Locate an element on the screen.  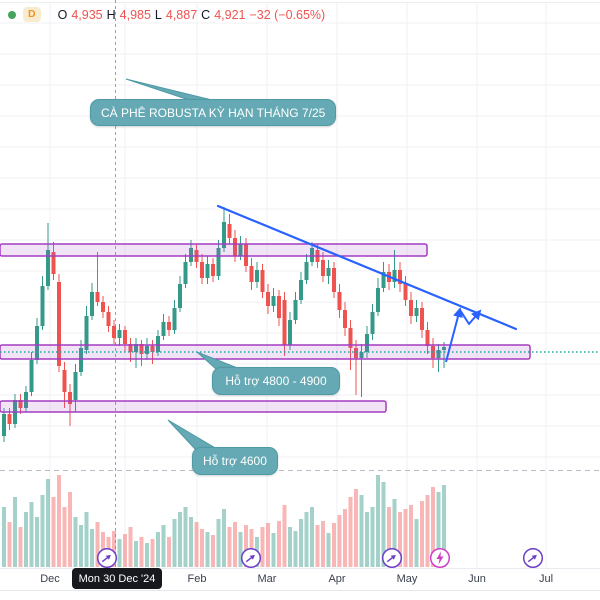
support-4600-callout-tail is located at coordinates (193, 434).